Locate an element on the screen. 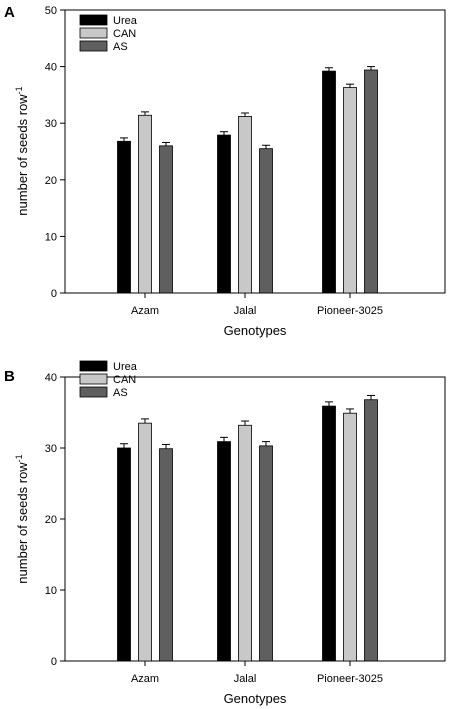  x-axis-b: Azam Jalal Pioneer-3025 is located at coordinates (257, 673).